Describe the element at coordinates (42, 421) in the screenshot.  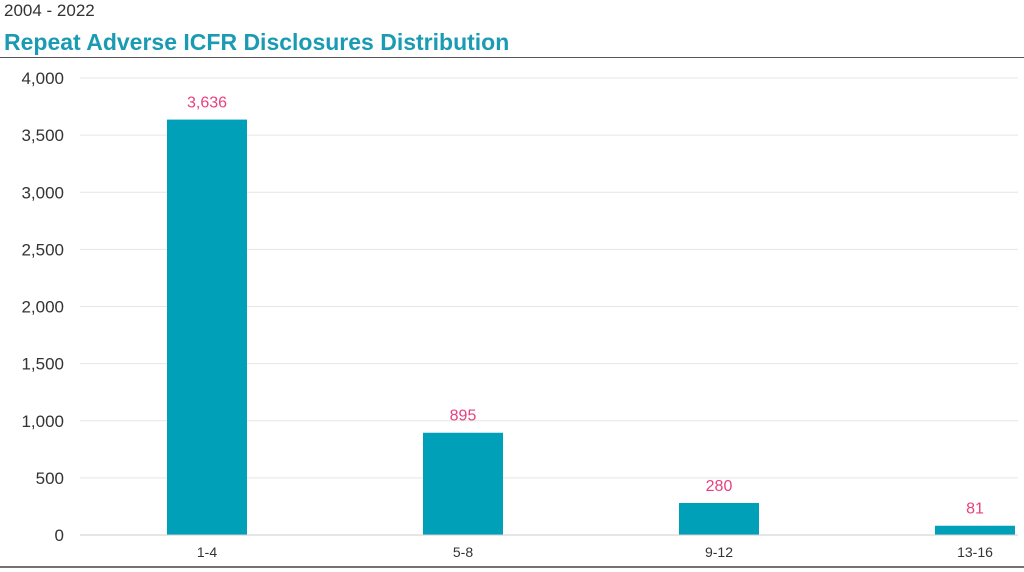
I see `y-tick-label: 1,000` at that location.